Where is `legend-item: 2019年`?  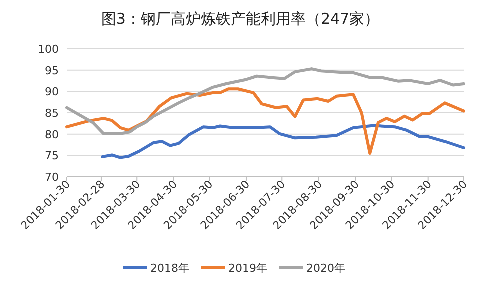
legend-item: 2019年 is located at coordinates (235, 268).